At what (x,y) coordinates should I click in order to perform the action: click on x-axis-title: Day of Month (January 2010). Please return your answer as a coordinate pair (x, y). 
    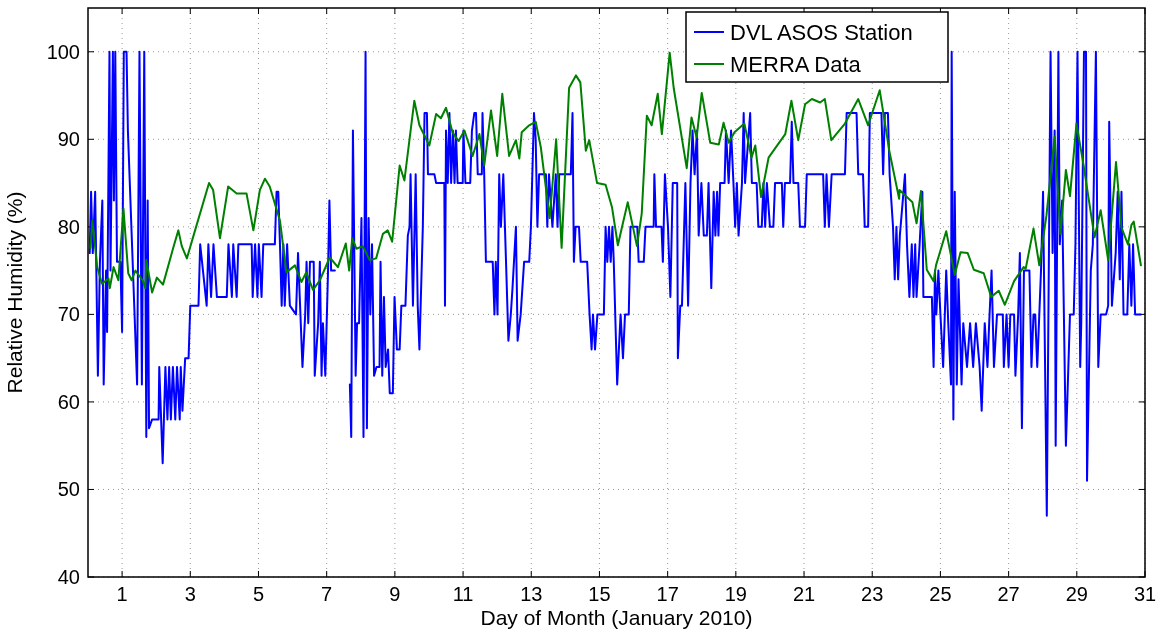
    Looking at the image, I should click on (616, 617).